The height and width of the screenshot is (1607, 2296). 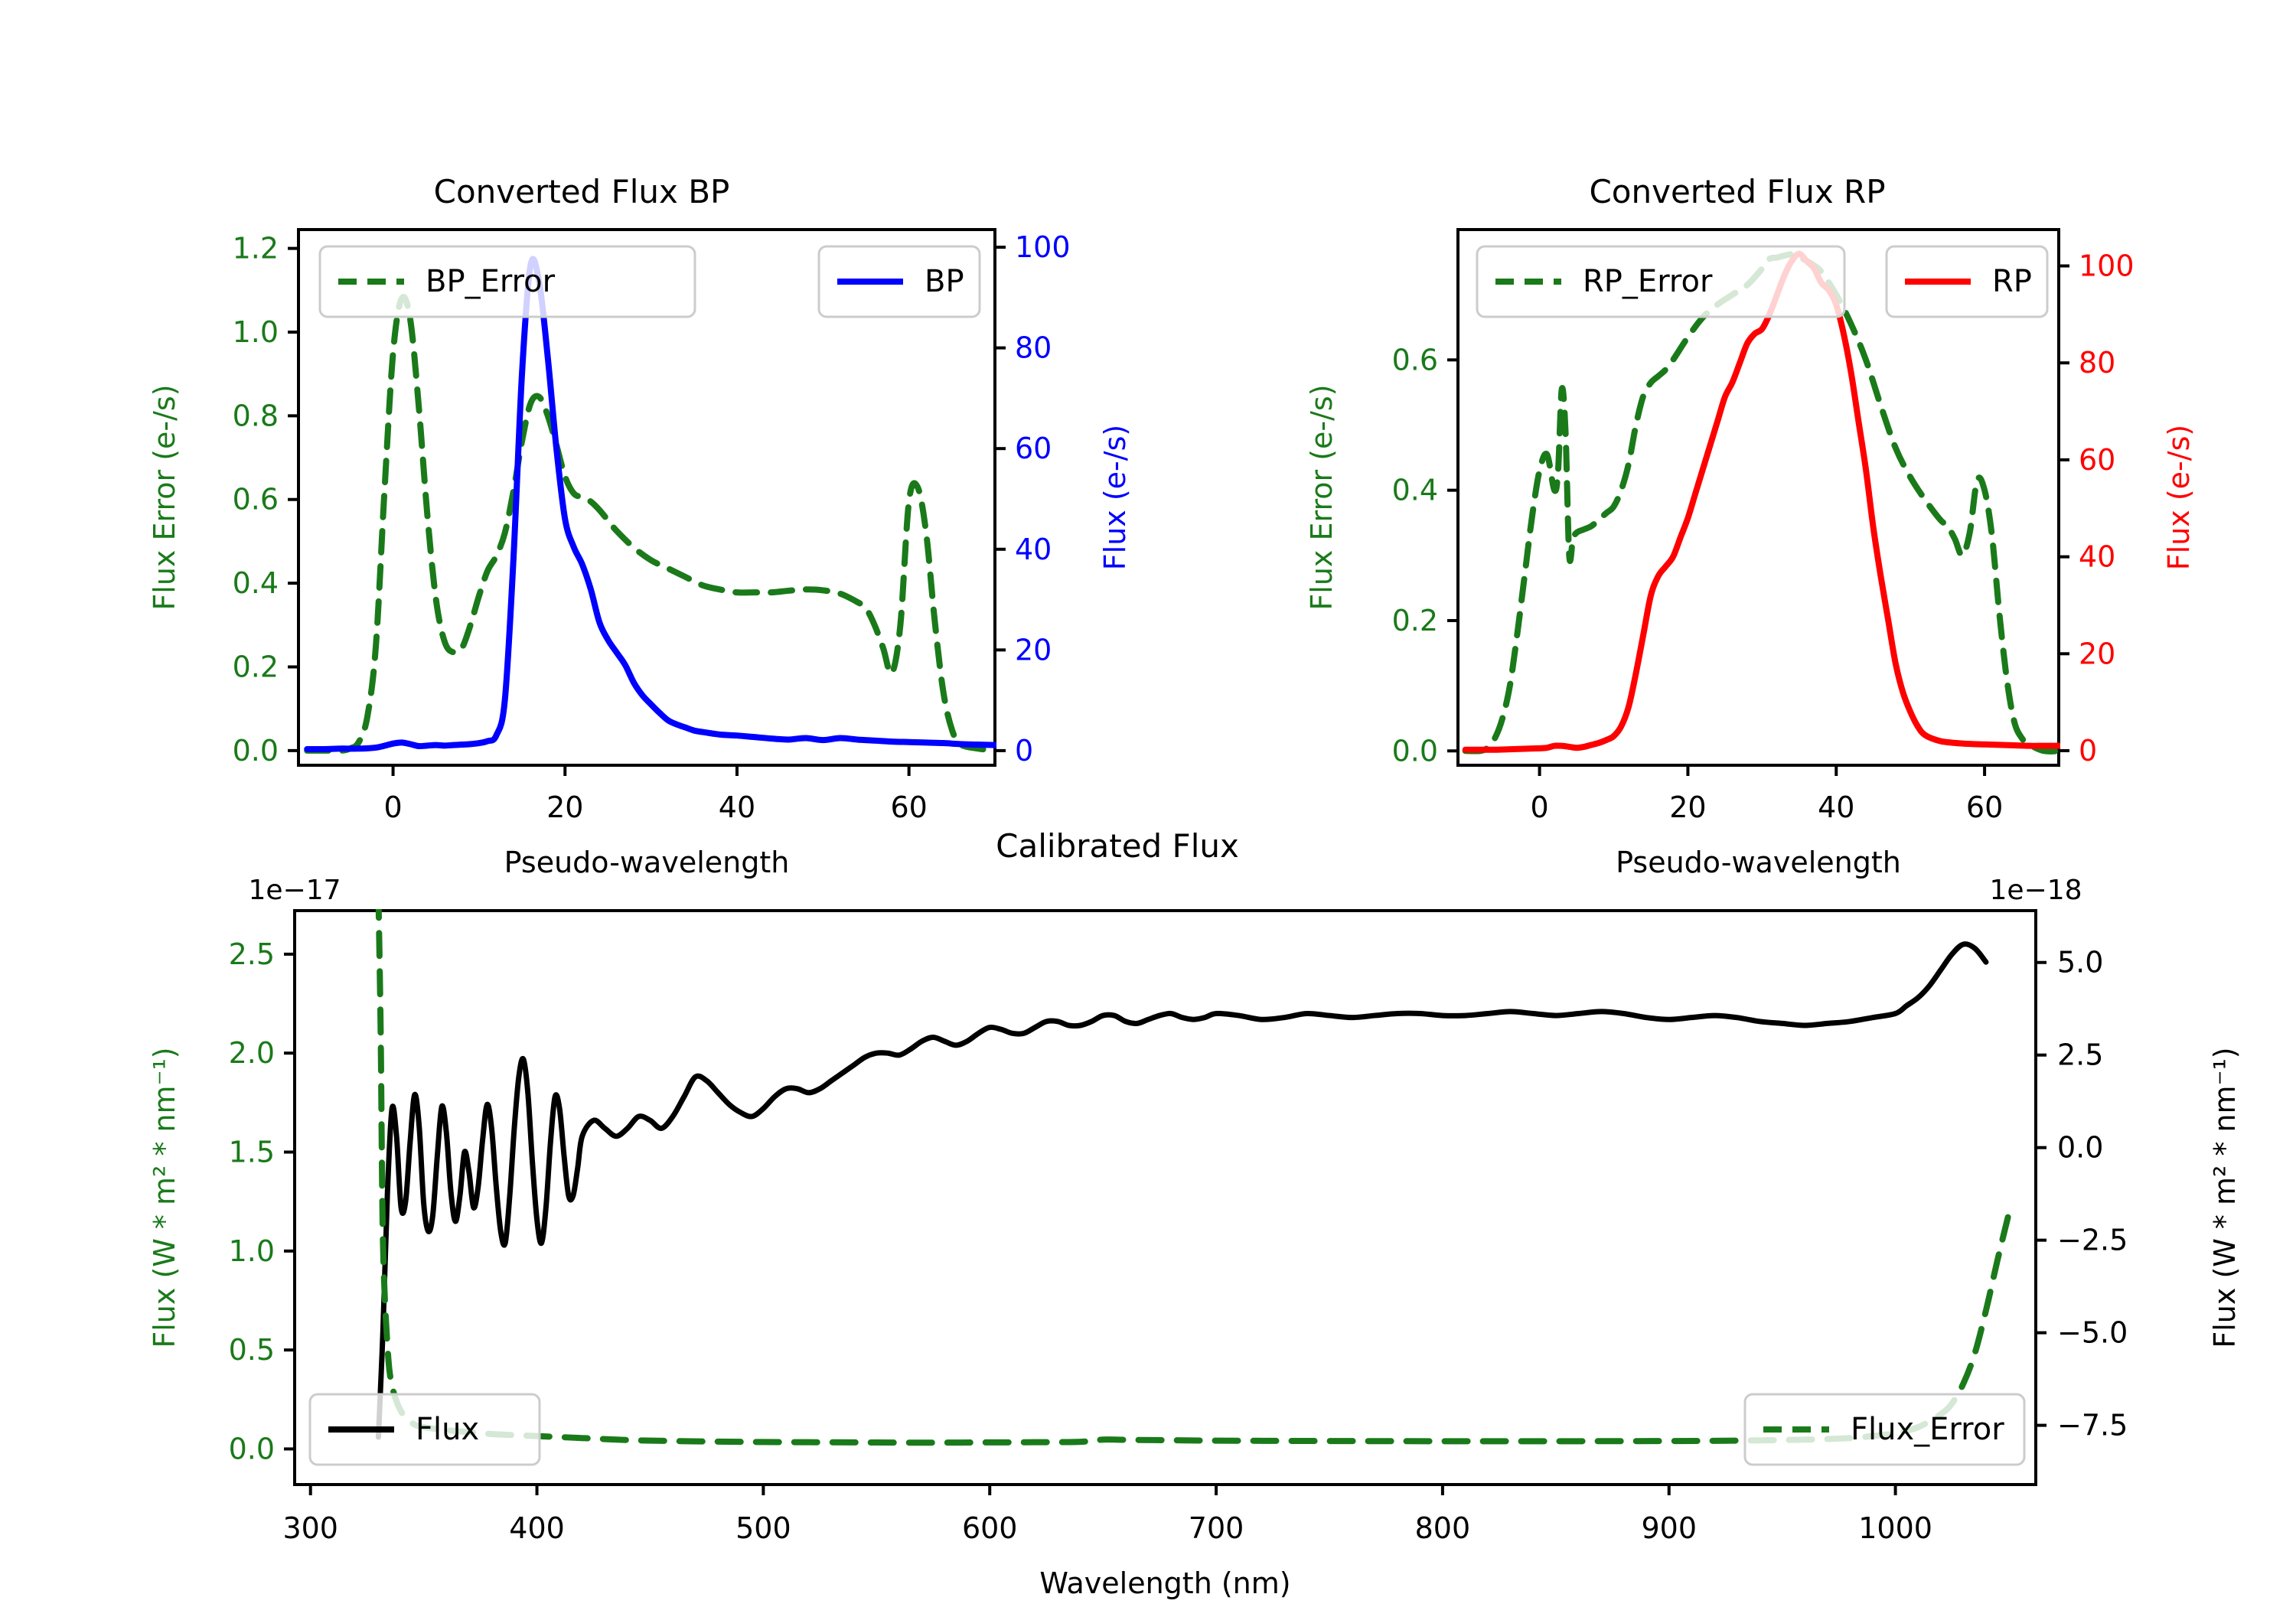 I want to click on x-axis-label: Wavelength (nm), so click(x=1164, y=1583).